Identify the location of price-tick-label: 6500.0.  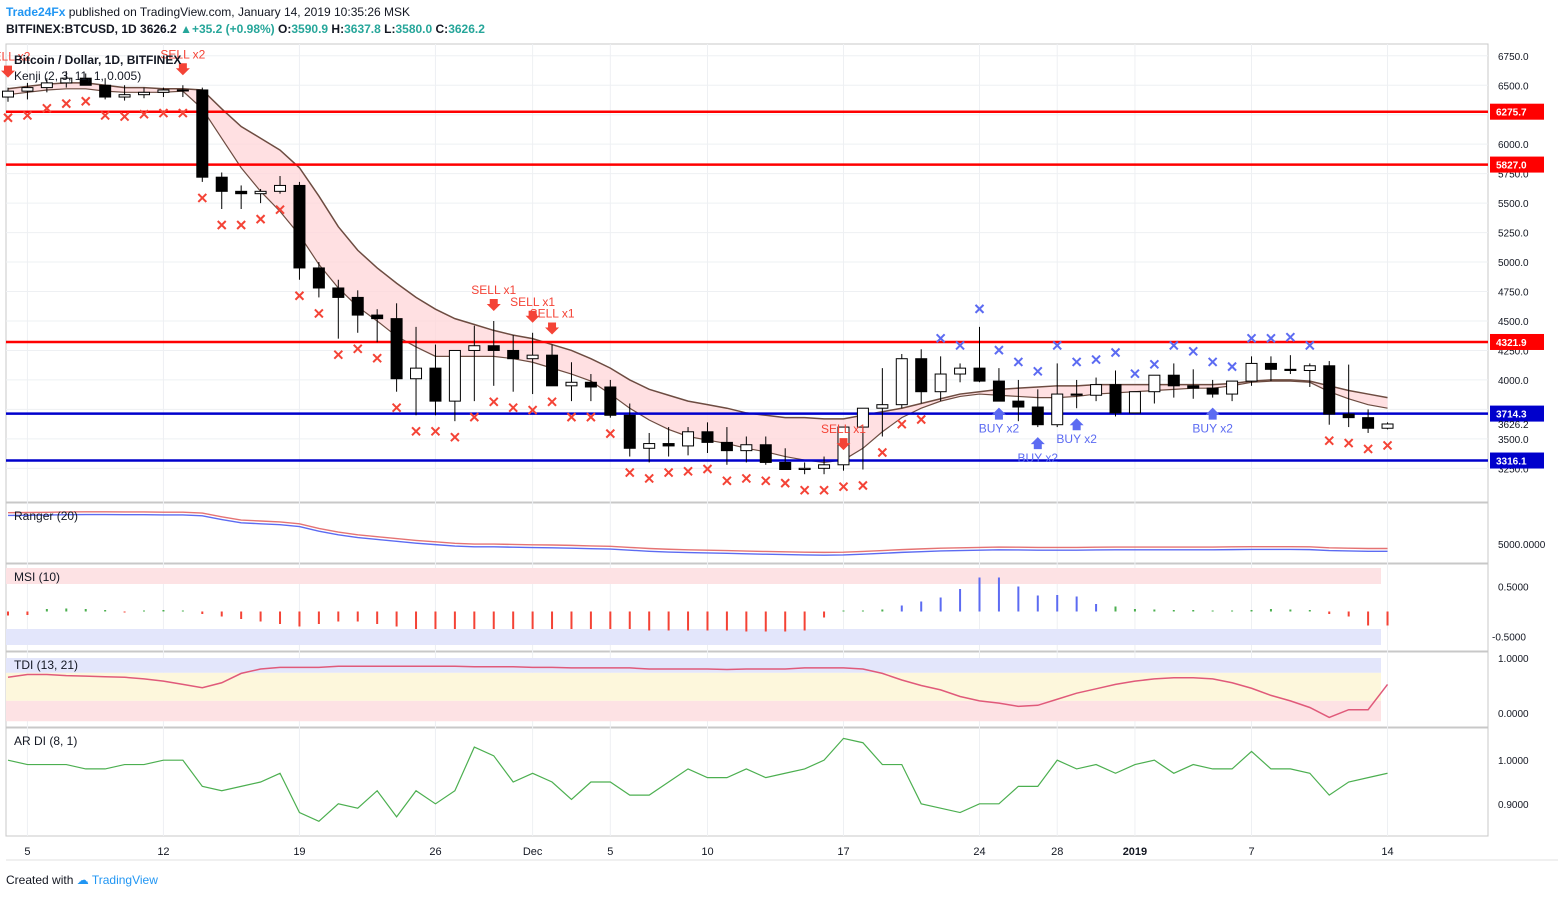
(1513, 86).